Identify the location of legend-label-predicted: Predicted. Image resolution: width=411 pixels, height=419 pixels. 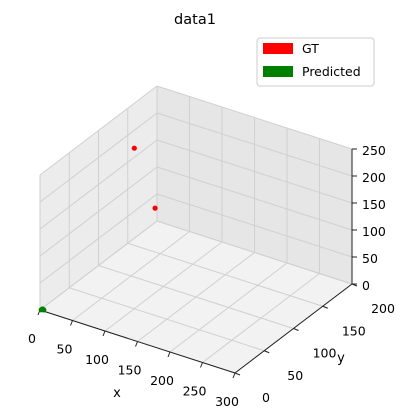
(331, 71).